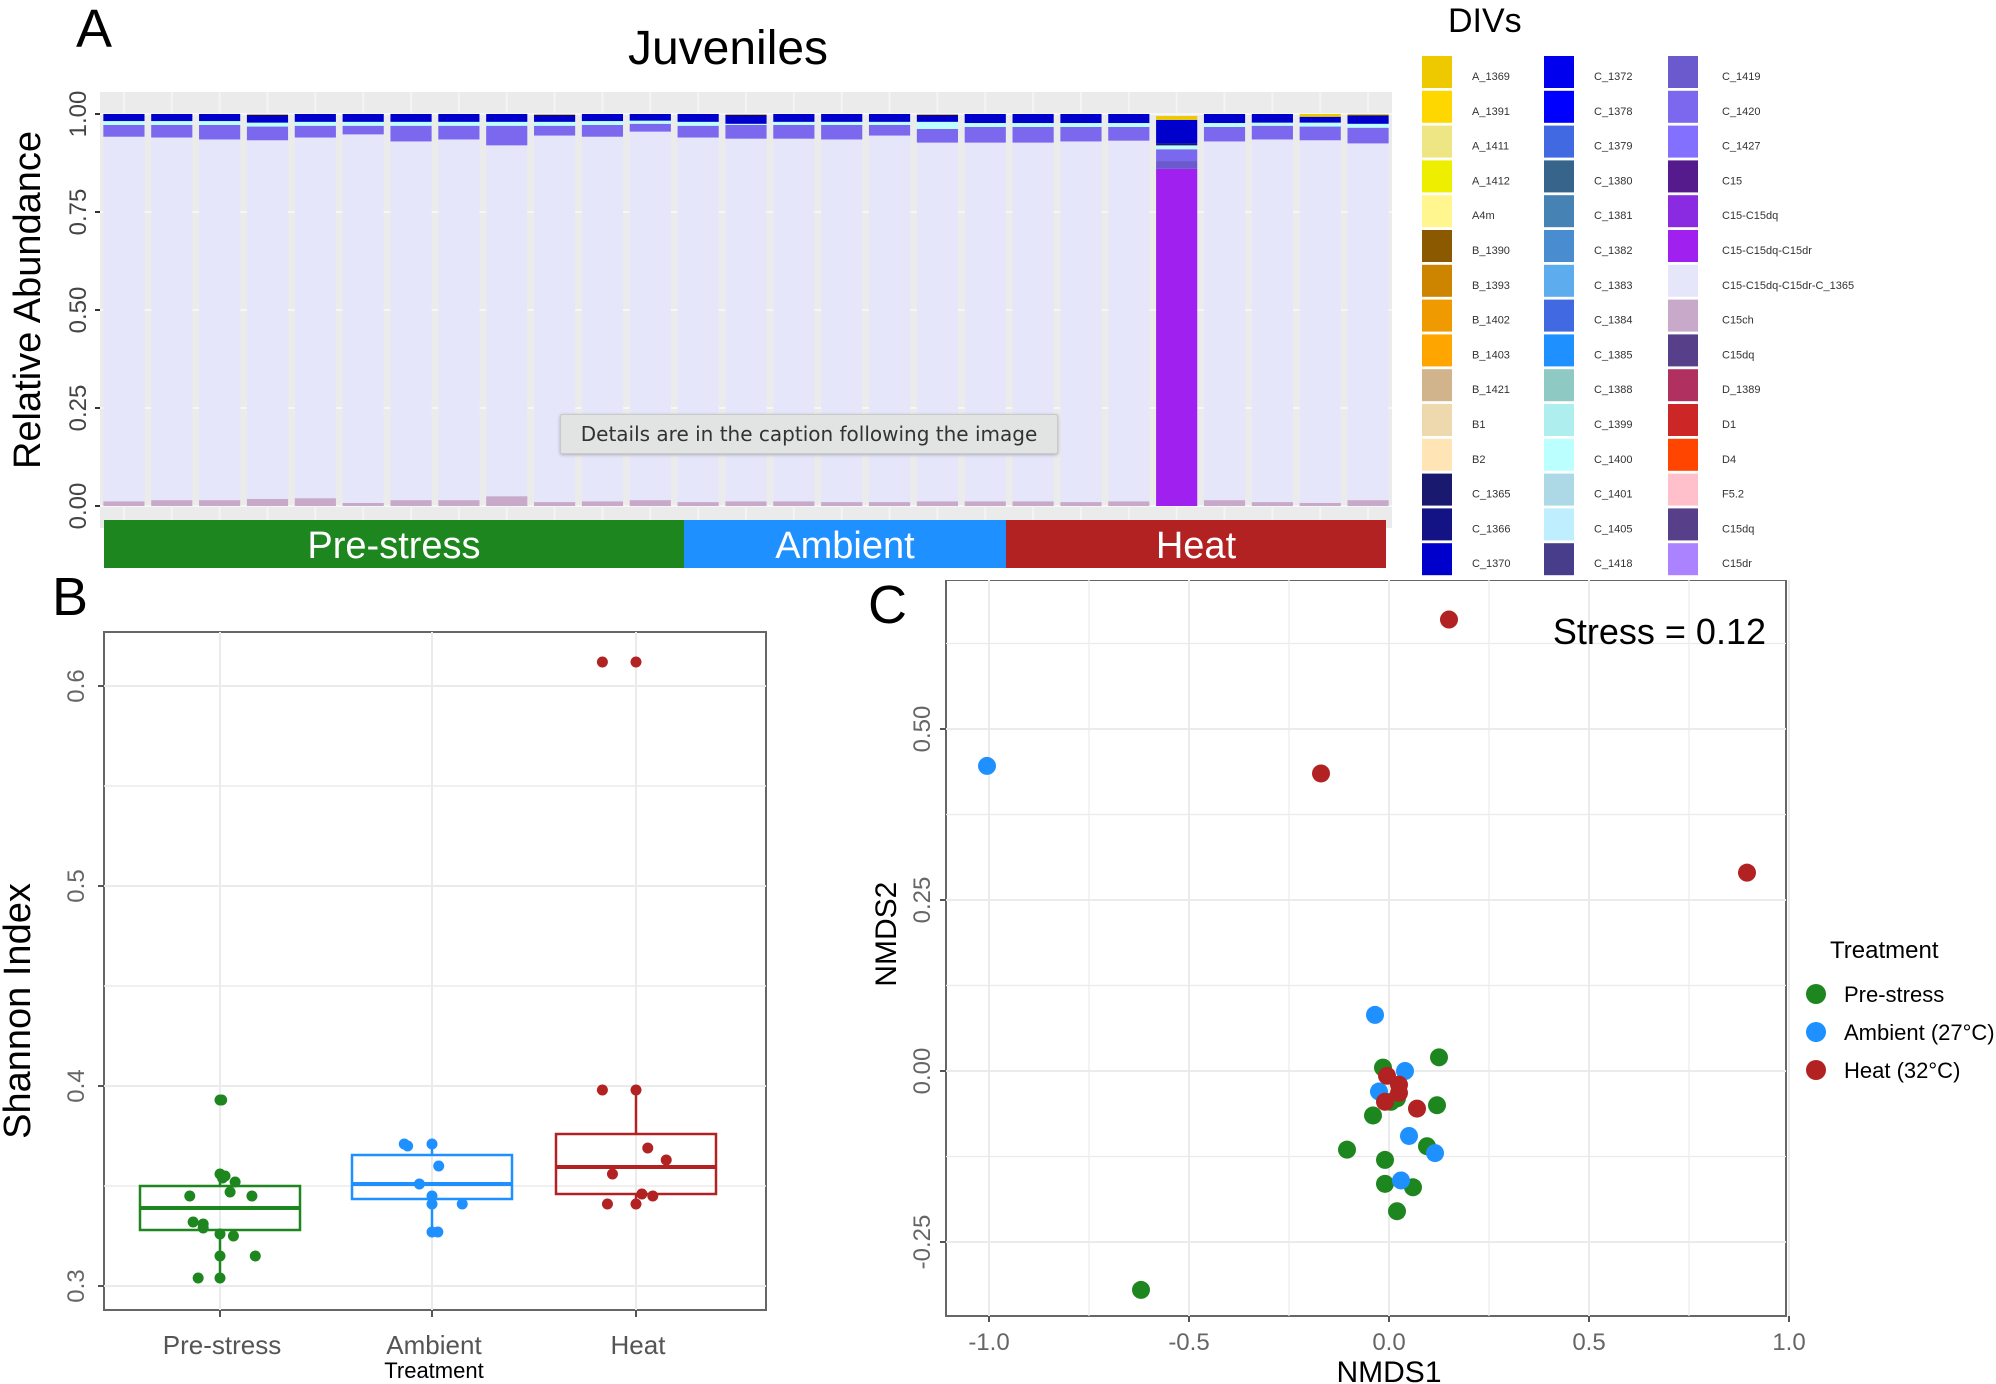  What do you see at coordinates (1478, 425) in the screenshot?
I see `legend-label: B1` at bounding box center [1478, 425].